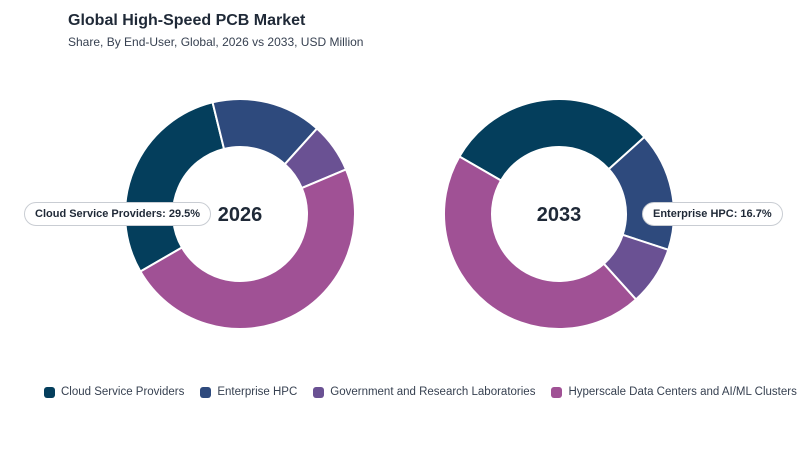 The width and height of the screenshot is (800, 450). I want to click on legend-label-cloud: Cloud Service Providers, so click(123, 392).